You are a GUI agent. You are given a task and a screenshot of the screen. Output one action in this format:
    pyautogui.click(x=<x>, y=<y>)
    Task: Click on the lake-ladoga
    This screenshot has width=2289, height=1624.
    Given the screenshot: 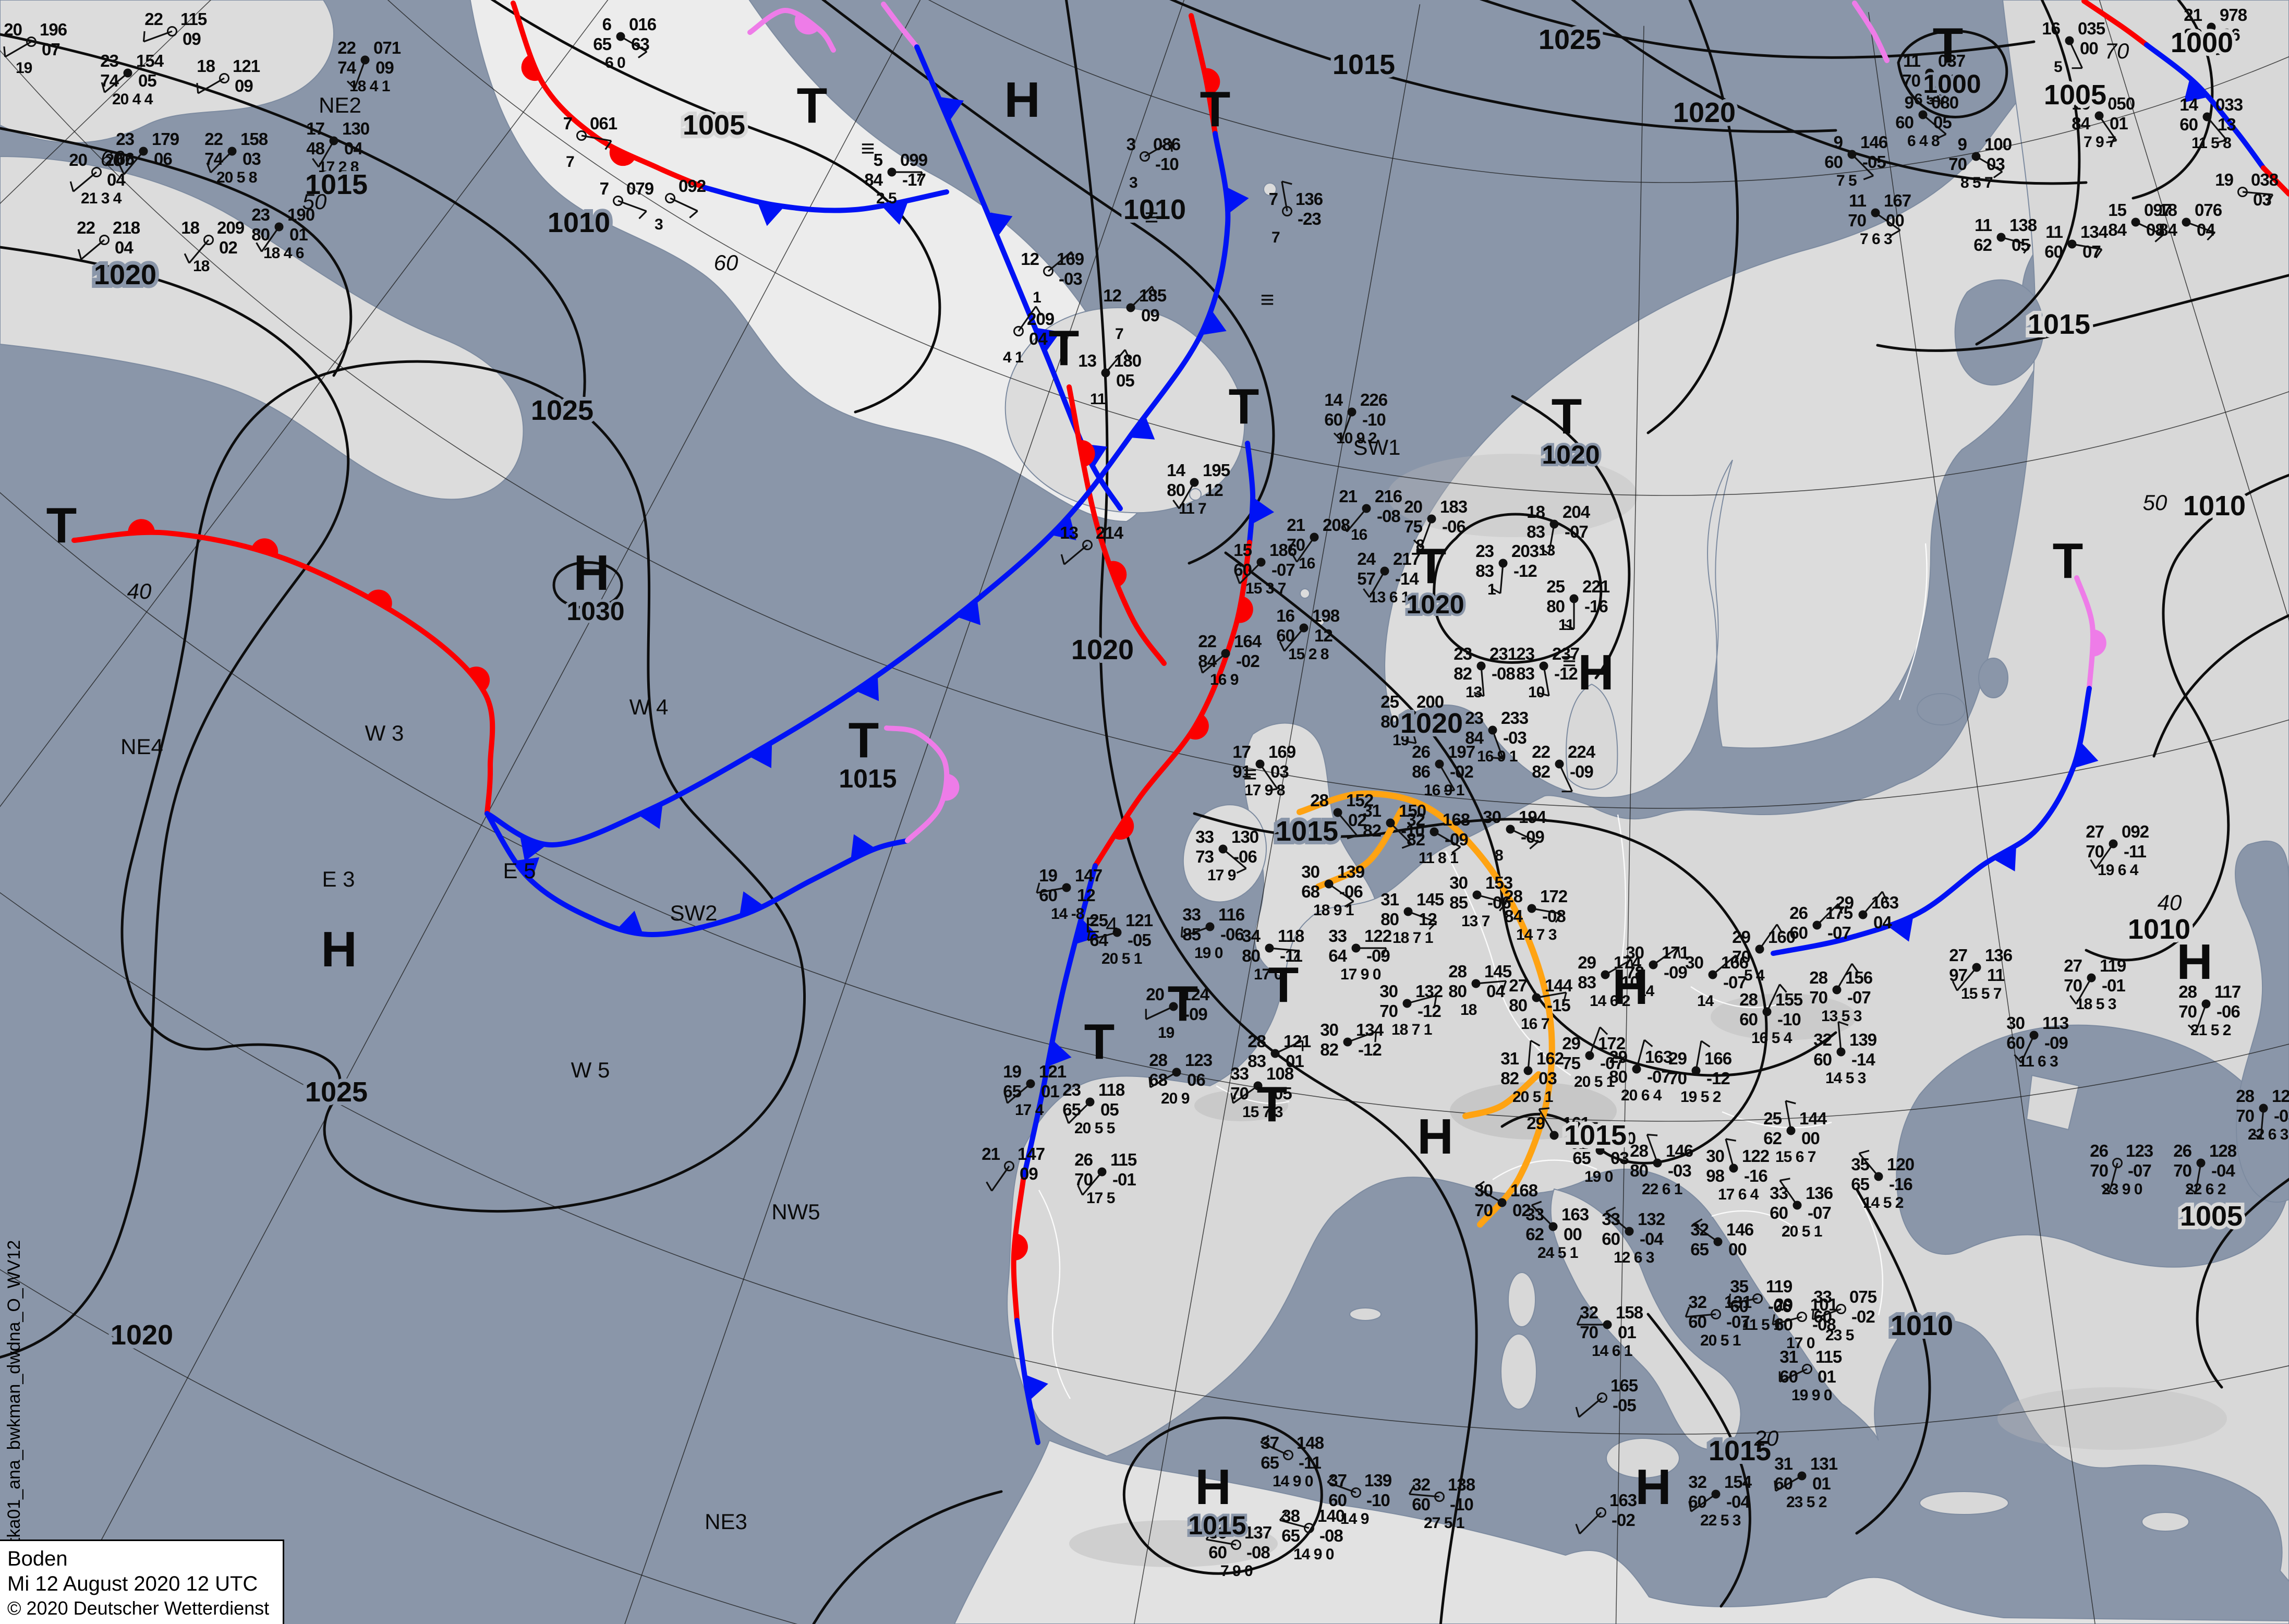 What is the action you would take?
    pyautogui.click(x=1941, y=709)
    